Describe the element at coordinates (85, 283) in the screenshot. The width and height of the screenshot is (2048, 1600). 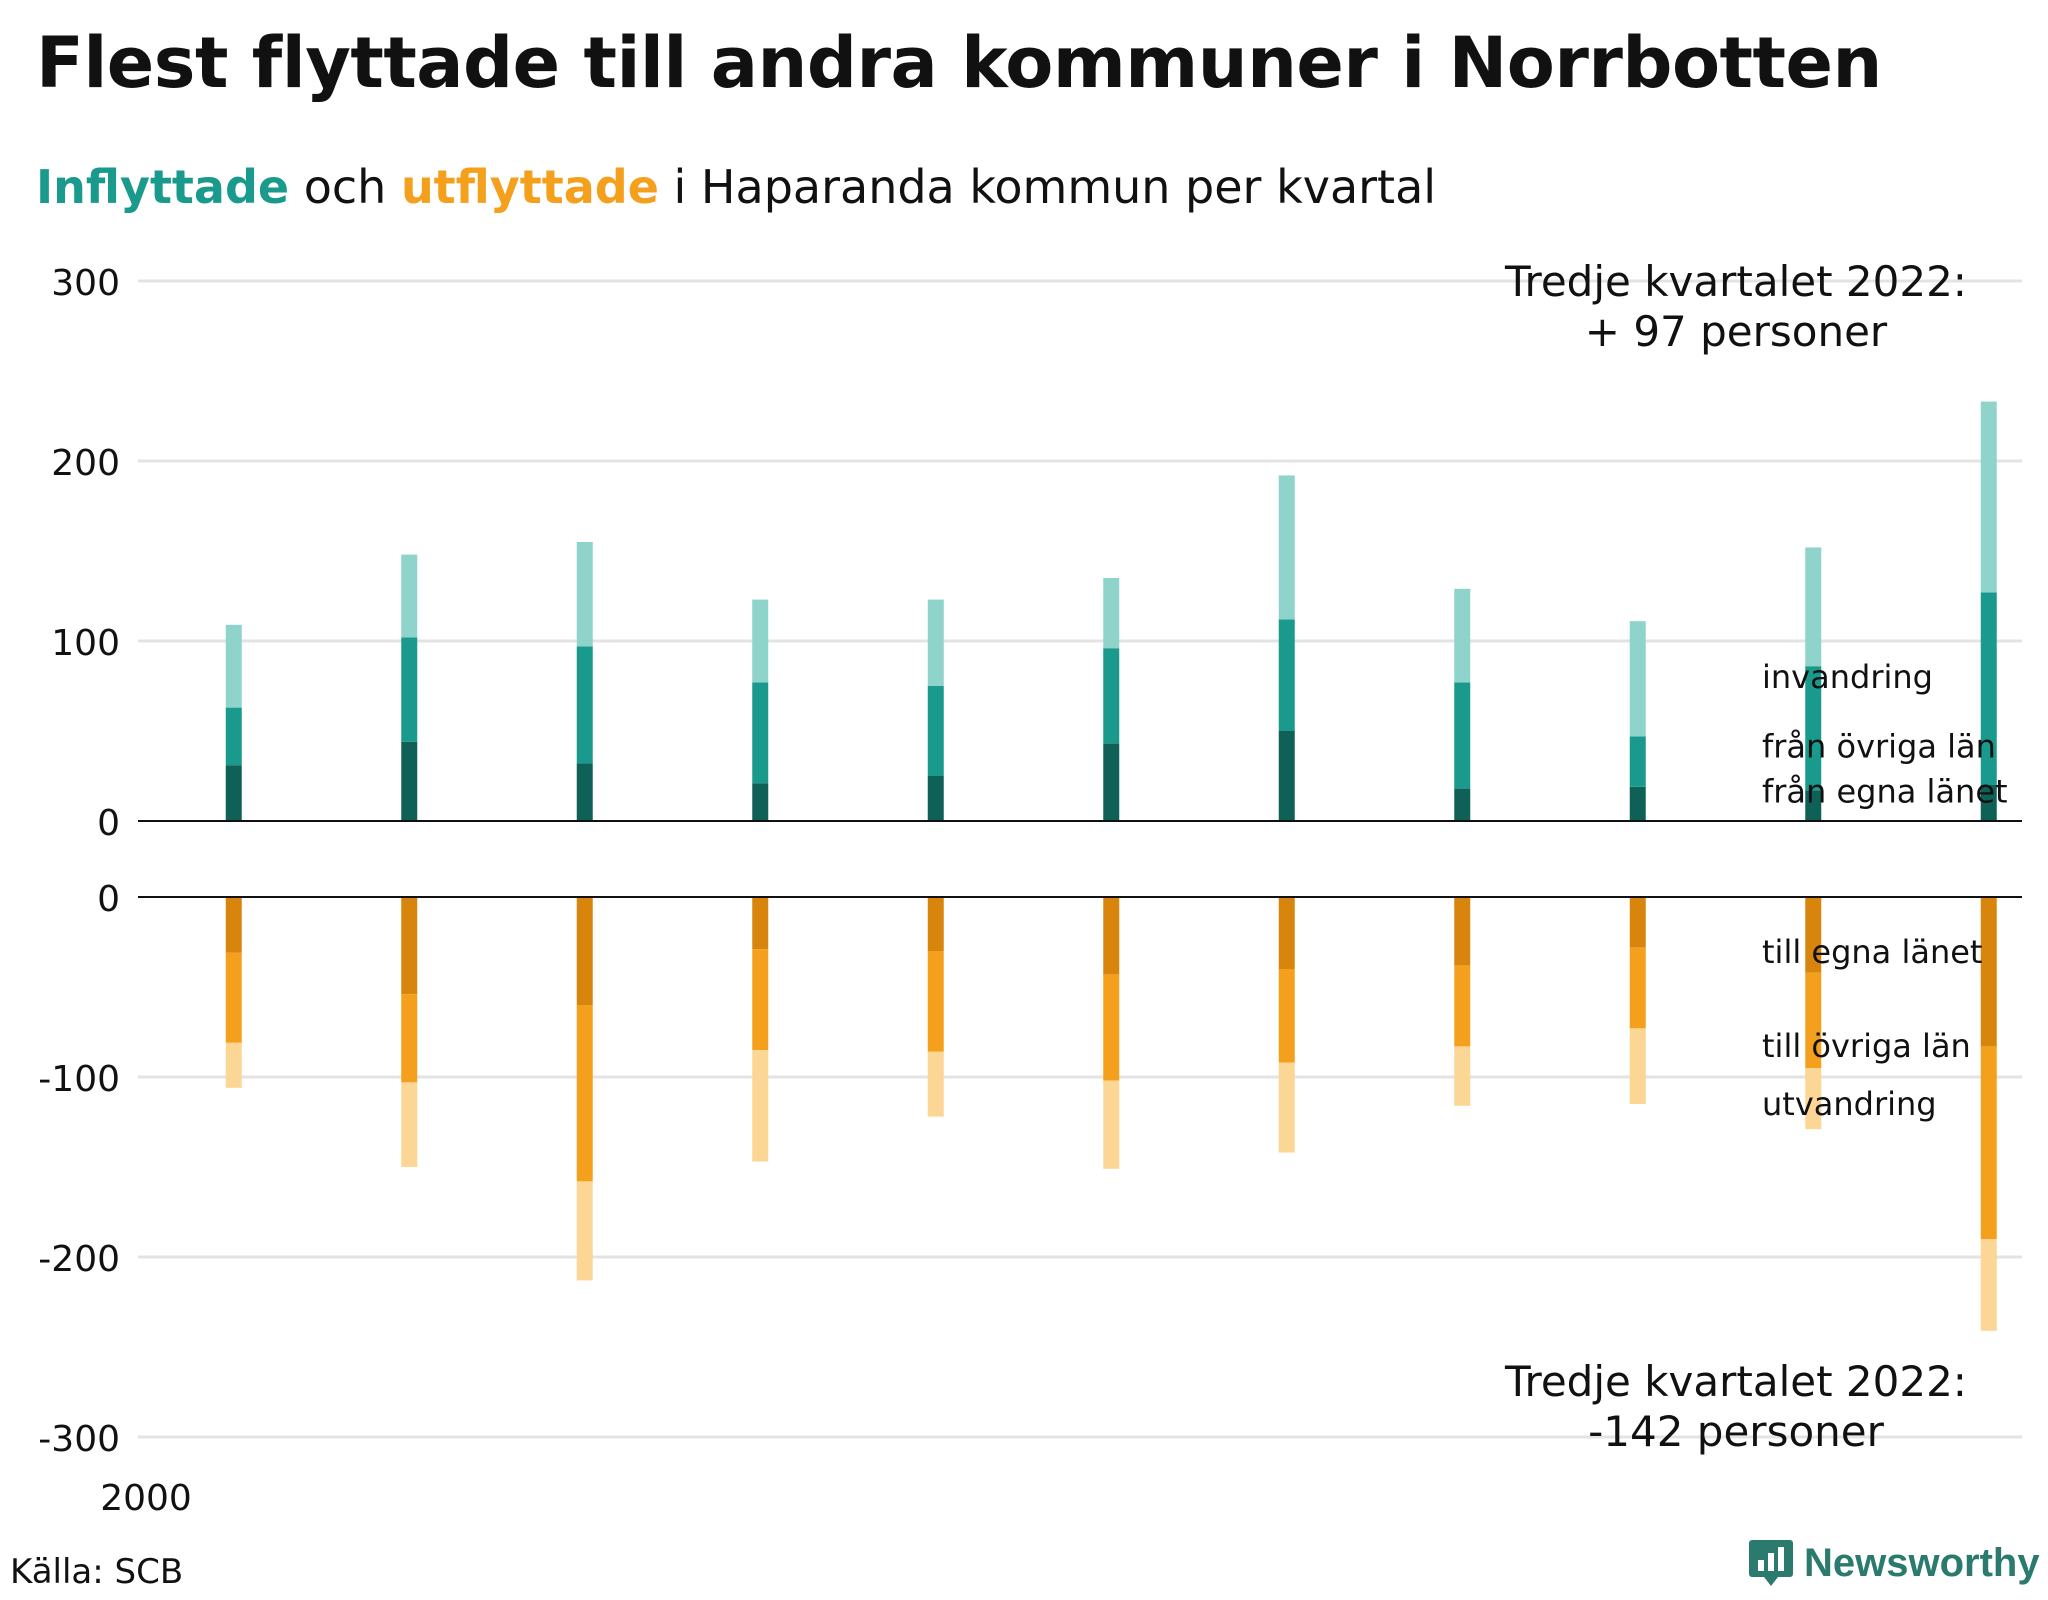
I see `y-tick-label: 300` at that location.